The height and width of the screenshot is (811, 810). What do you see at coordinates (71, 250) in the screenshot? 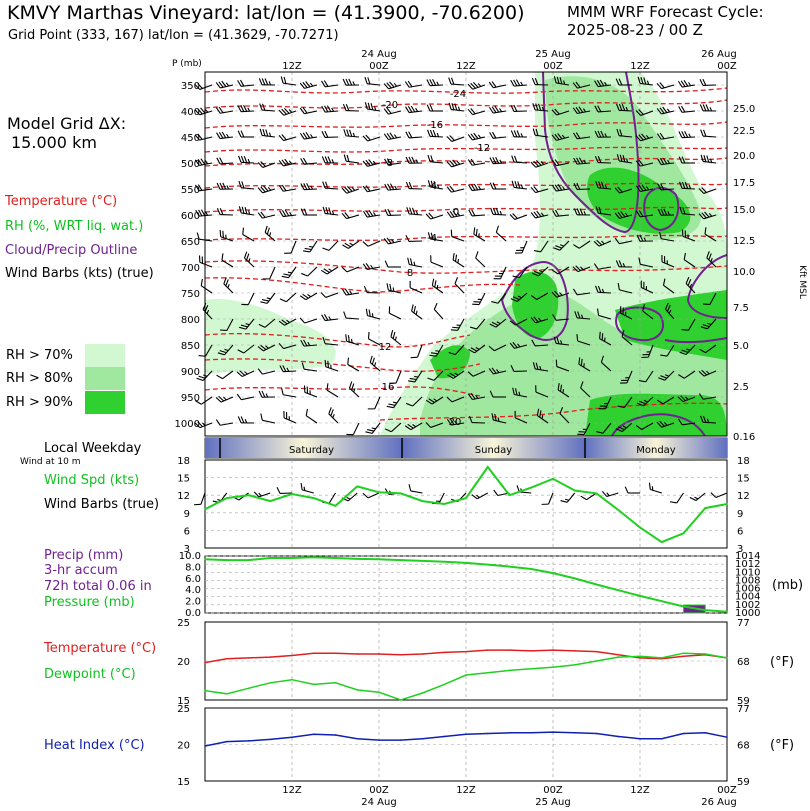
I see `legend-cloud: Cloud/Precip Outline` at bounding box center [71, 250].